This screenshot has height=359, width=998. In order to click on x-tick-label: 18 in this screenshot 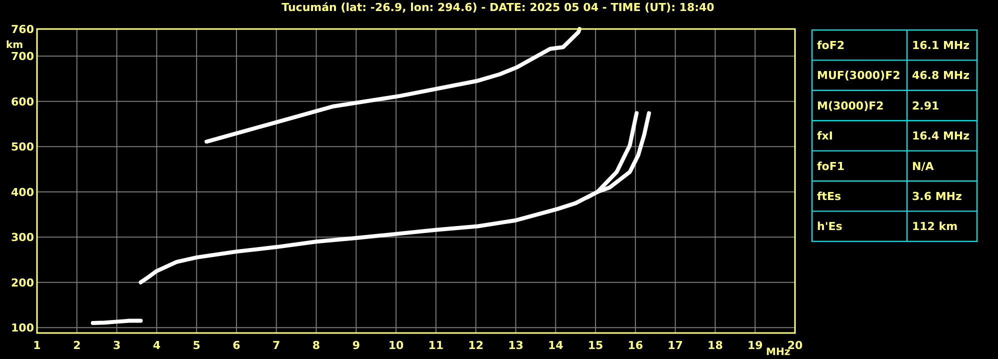, I will do `click(715, 345)`.